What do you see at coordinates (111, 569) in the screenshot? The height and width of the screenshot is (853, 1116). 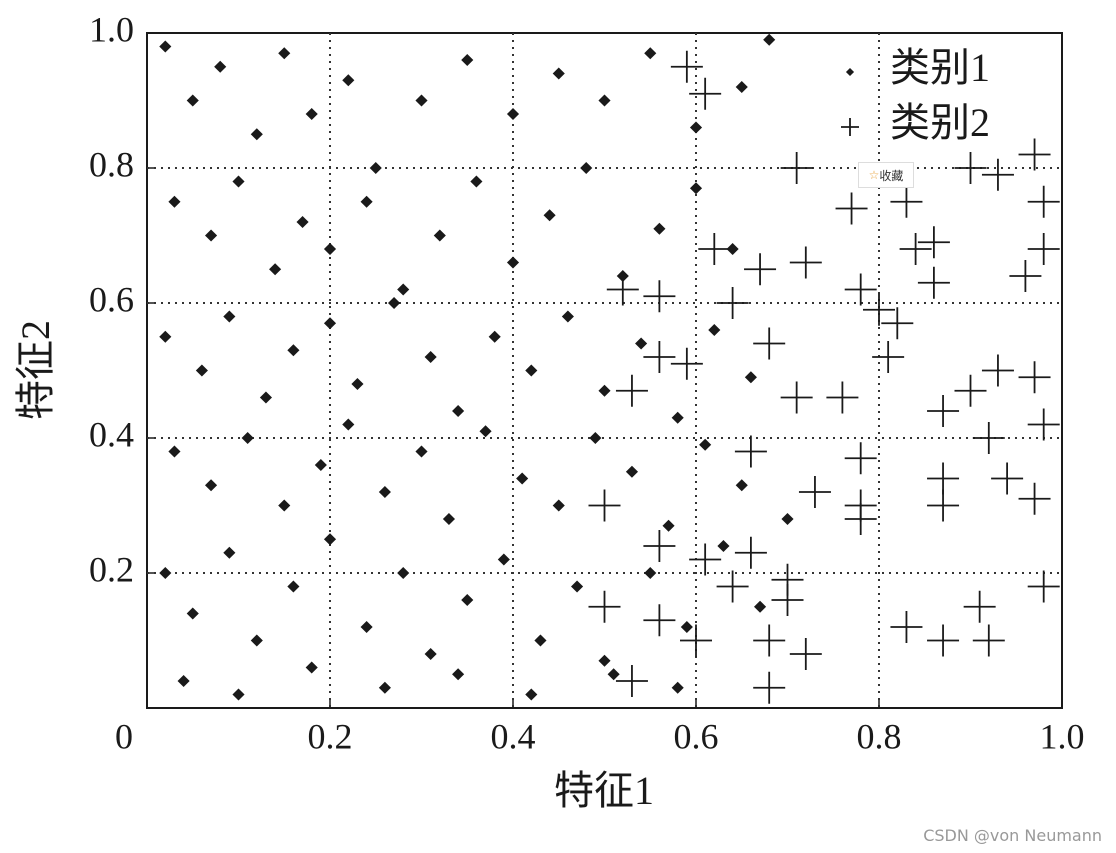 I see `y-tick-label: 0.2` at bounding box center [111, 569].